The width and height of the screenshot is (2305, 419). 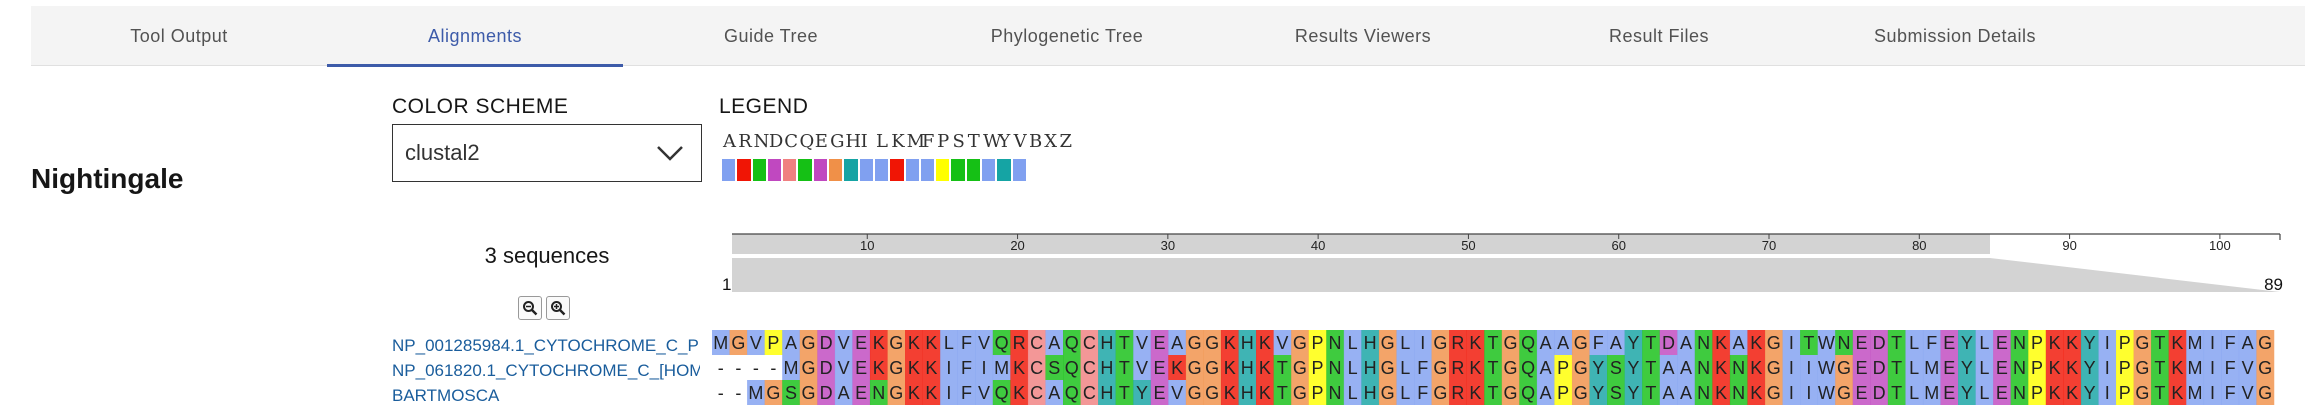 What do you see at coordinates (475, 36) in the screenshot?
I see `tab-alignments: Alignments` at bounding box center [475, 36].